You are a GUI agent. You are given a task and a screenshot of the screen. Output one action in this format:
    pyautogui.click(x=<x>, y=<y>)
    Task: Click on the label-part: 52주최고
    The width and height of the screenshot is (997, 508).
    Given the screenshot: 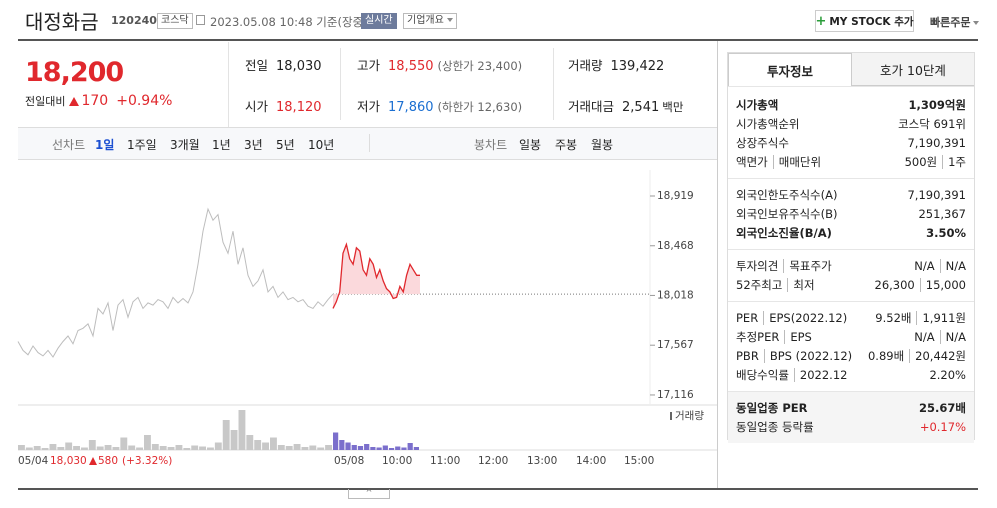 What is the action you would take?
    pyautogui.click(x=759, y=284)
    